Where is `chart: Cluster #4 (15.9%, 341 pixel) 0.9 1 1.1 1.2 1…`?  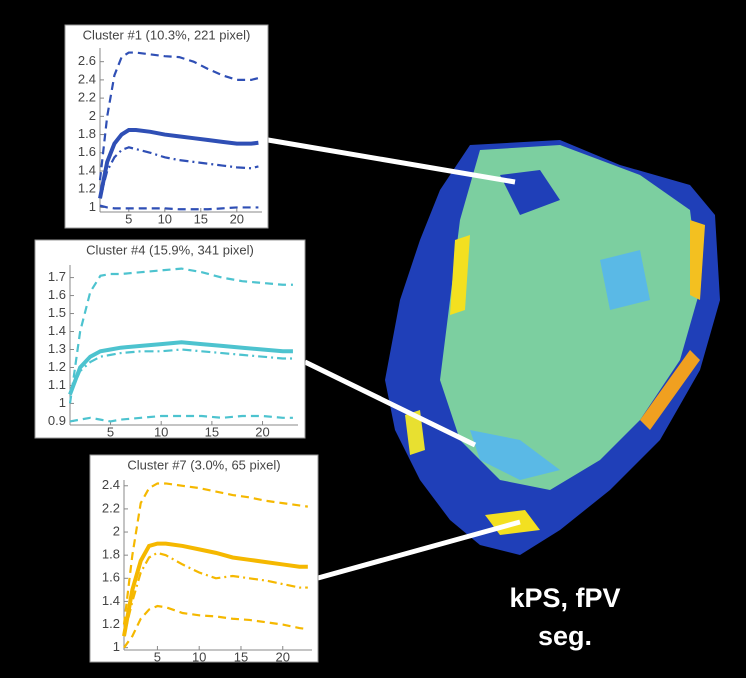
chart: Cluster #4 (15.9%, 341 pixel) 0.9 1 1.1 1.2 1… is located at coordinates (170, 339).